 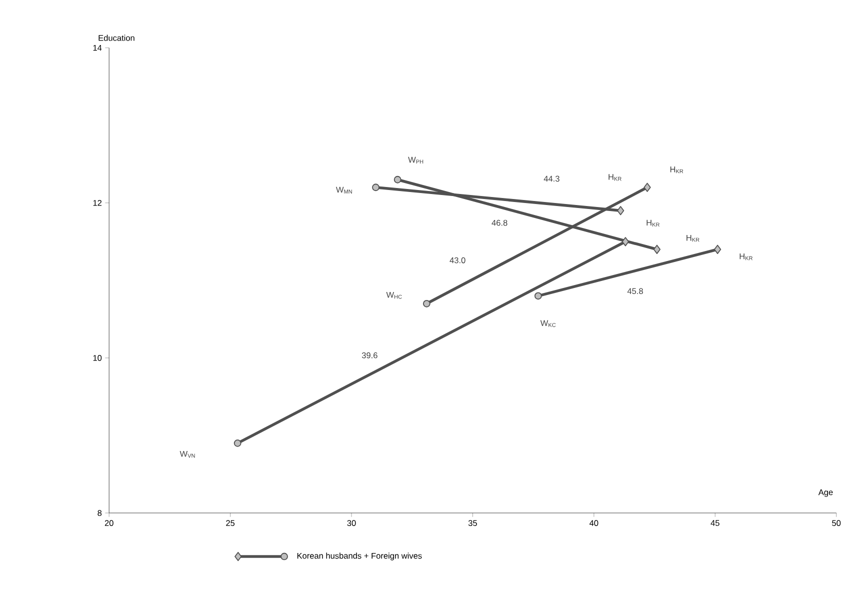 What do you see at coordinates (359, 556) in the screenshot?
I see `legend-label: Korean husbands + Foreign wives` at bounding box center [359, 556].